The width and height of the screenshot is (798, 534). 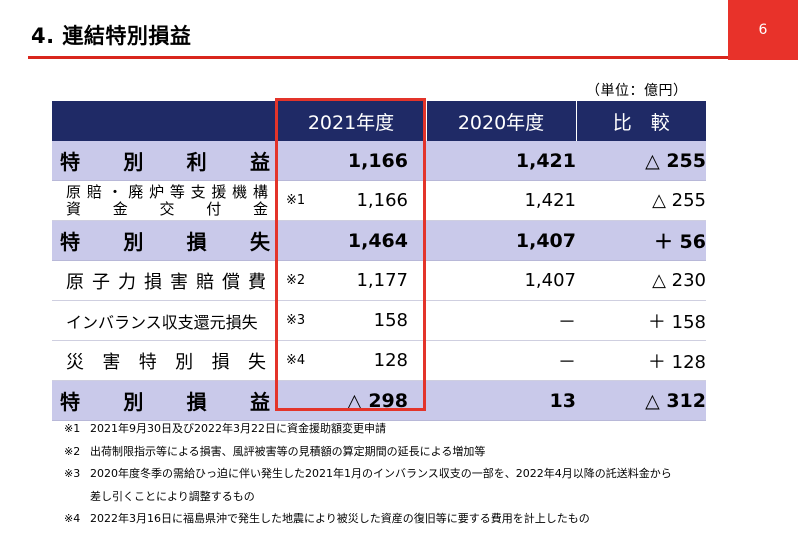 I want to click on value-2021: 158, so click(x=390, y=320).